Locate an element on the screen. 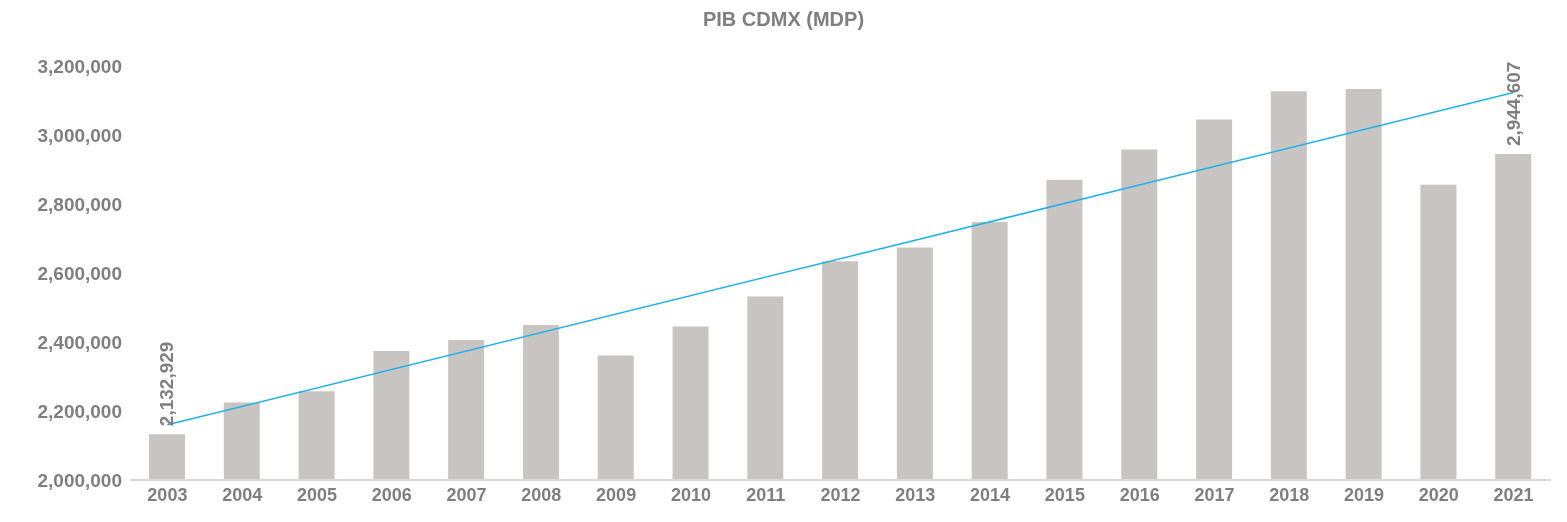 The width and height of the screenshot is (1567, 522). x-tick-label: 2016 is located at coordinates (1139, 494).